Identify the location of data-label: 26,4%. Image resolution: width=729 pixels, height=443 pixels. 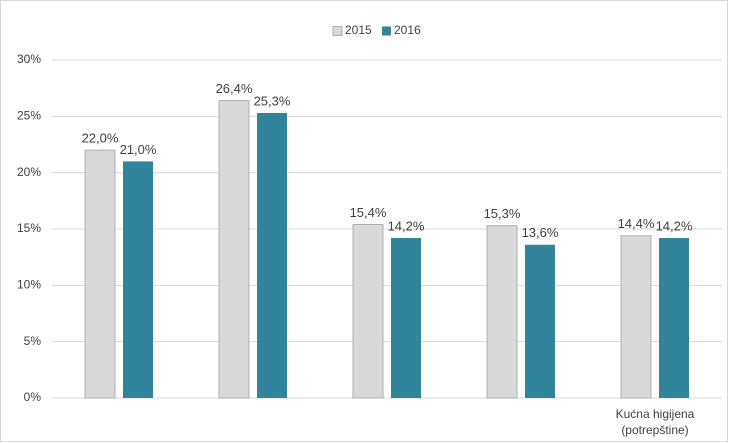
(234, 88).